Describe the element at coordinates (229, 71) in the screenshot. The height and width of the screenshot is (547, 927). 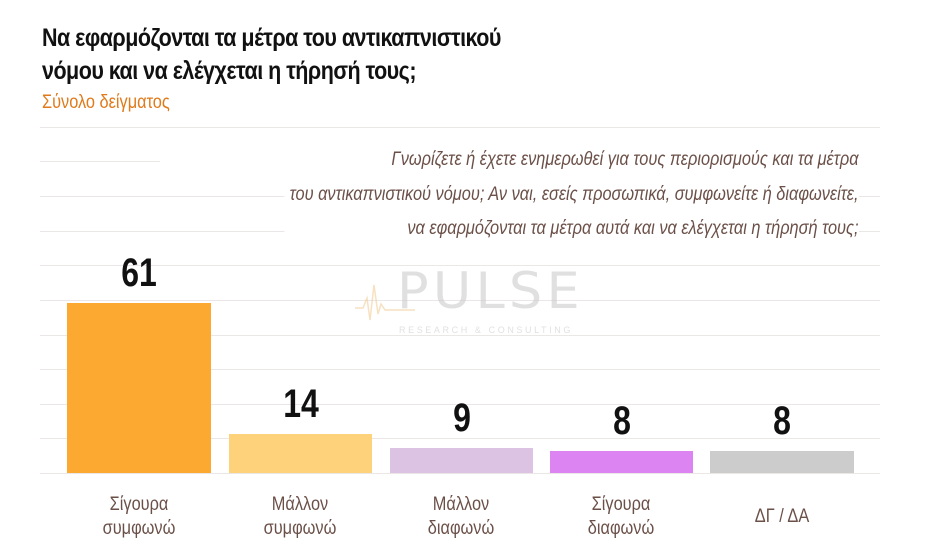
I see `chart-title-line2: νόμου και να ελέγχεται η τήρησή τους;` at that location.